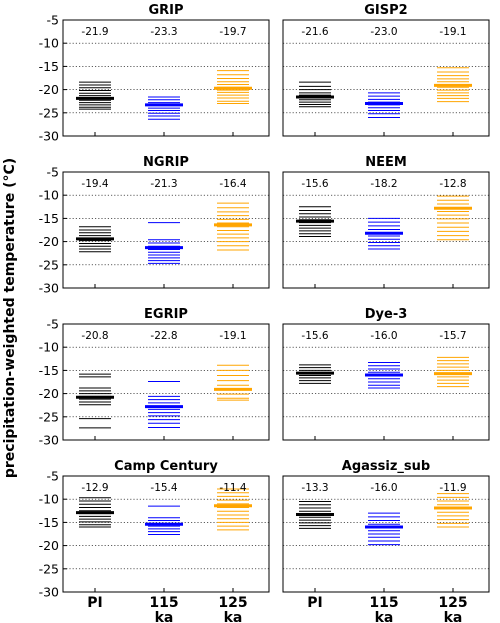 This screenshot has height=623, width=500. I want to click on mean-label: -20.8, so click(94, 336).